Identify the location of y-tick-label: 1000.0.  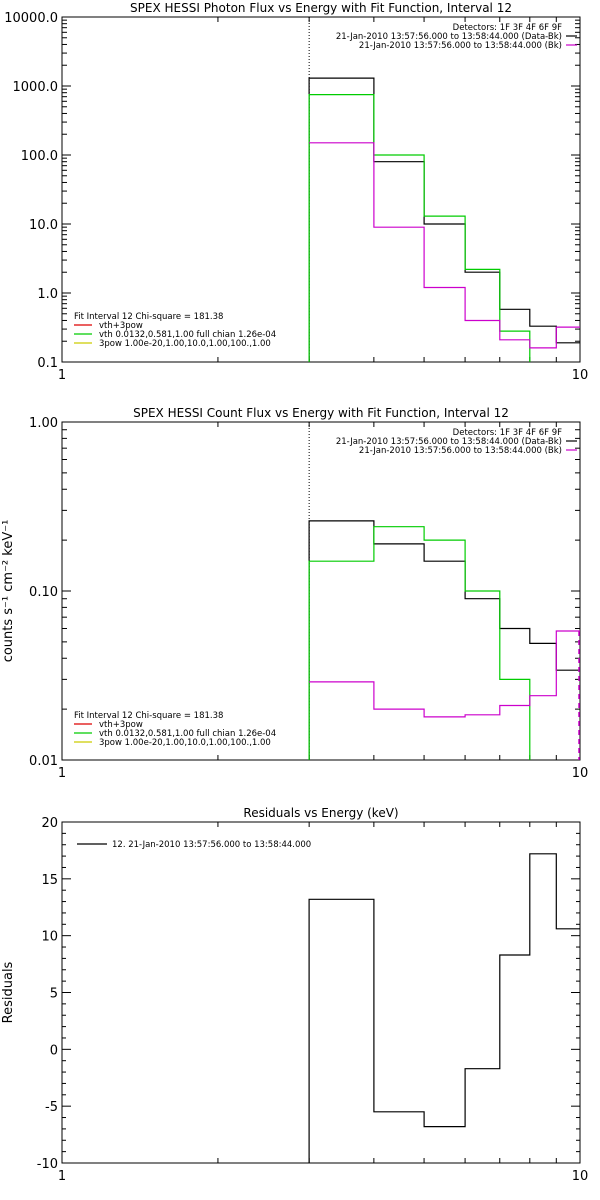
(36, 87).